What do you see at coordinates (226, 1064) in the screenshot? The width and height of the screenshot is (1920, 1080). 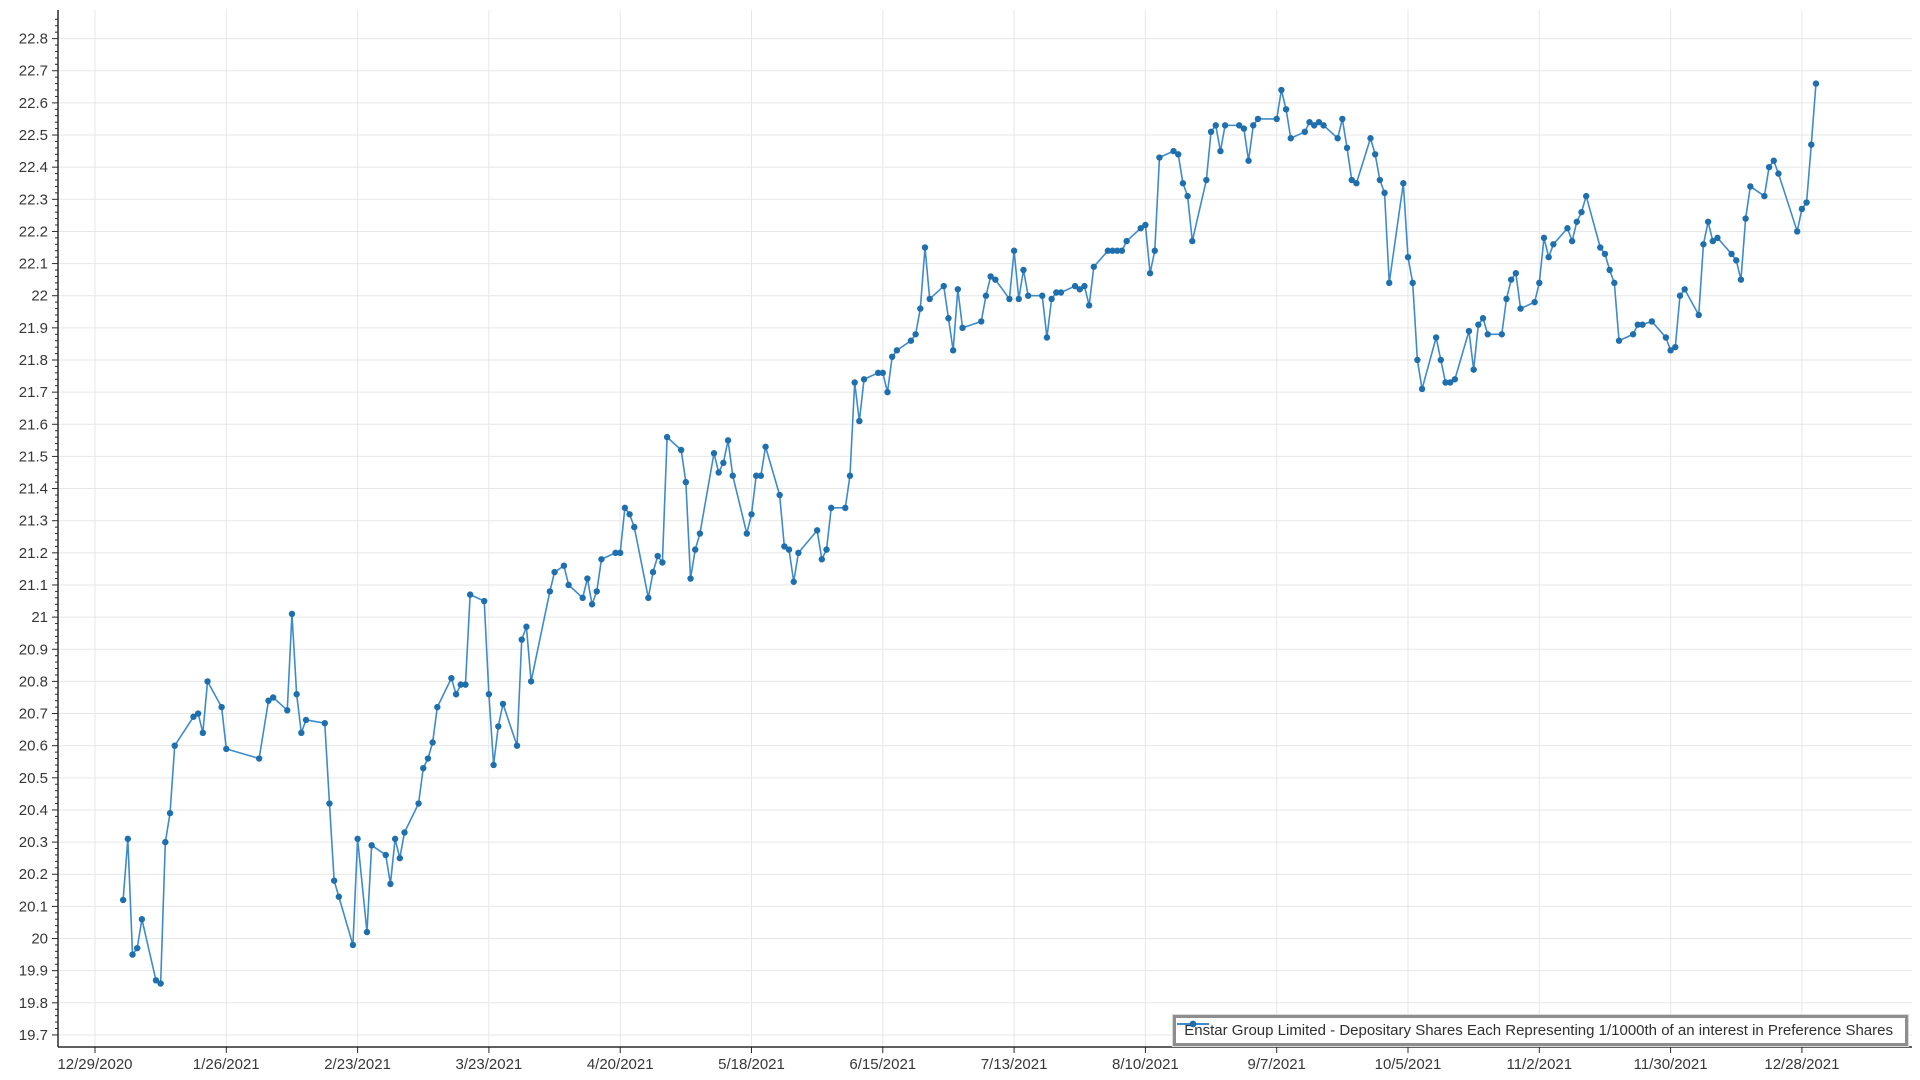 I see `x-tick-label: 1/26/2021` at bounding box center [226, 1064].